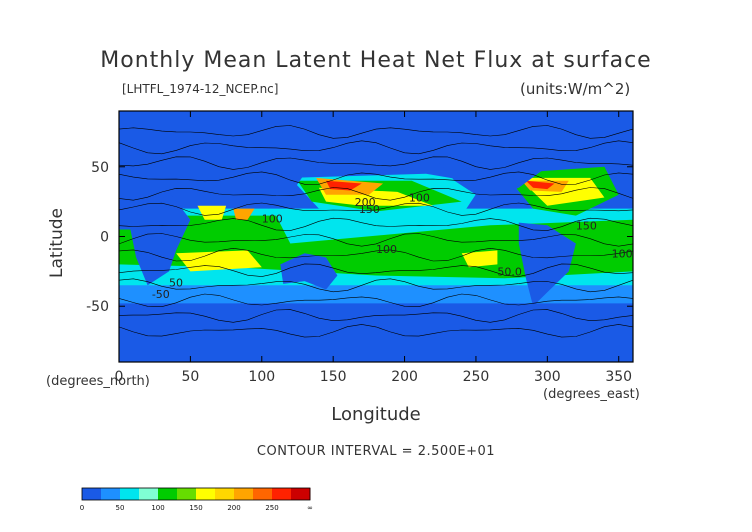 The width and height of the screenshot is (752, 532). I want to click on contour-label: 200, so click(365, 202).